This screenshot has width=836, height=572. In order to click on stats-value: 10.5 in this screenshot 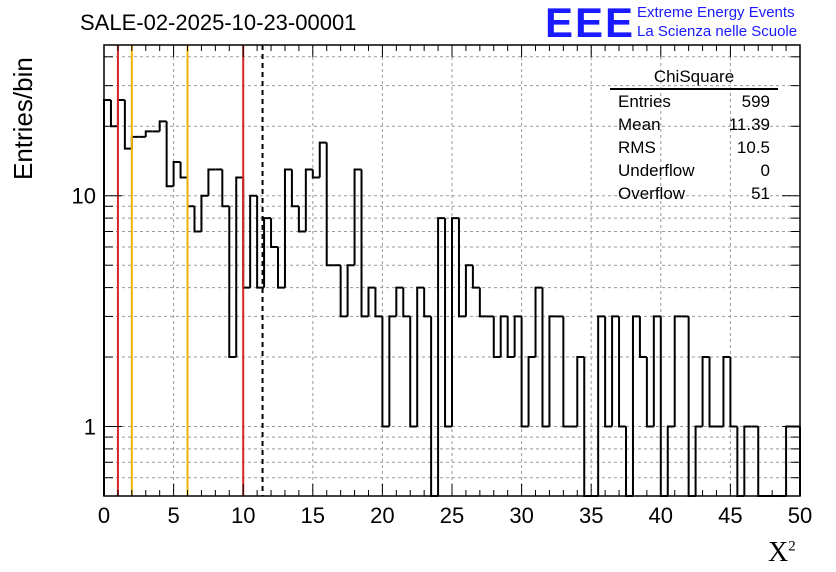, I will do `click(753, 147)`.